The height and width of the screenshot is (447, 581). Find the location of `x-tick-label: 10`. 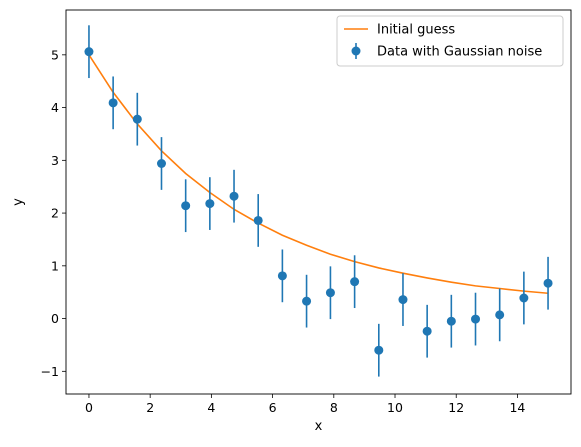

x-tick-label: 10 is located at coordinates (395, 407).